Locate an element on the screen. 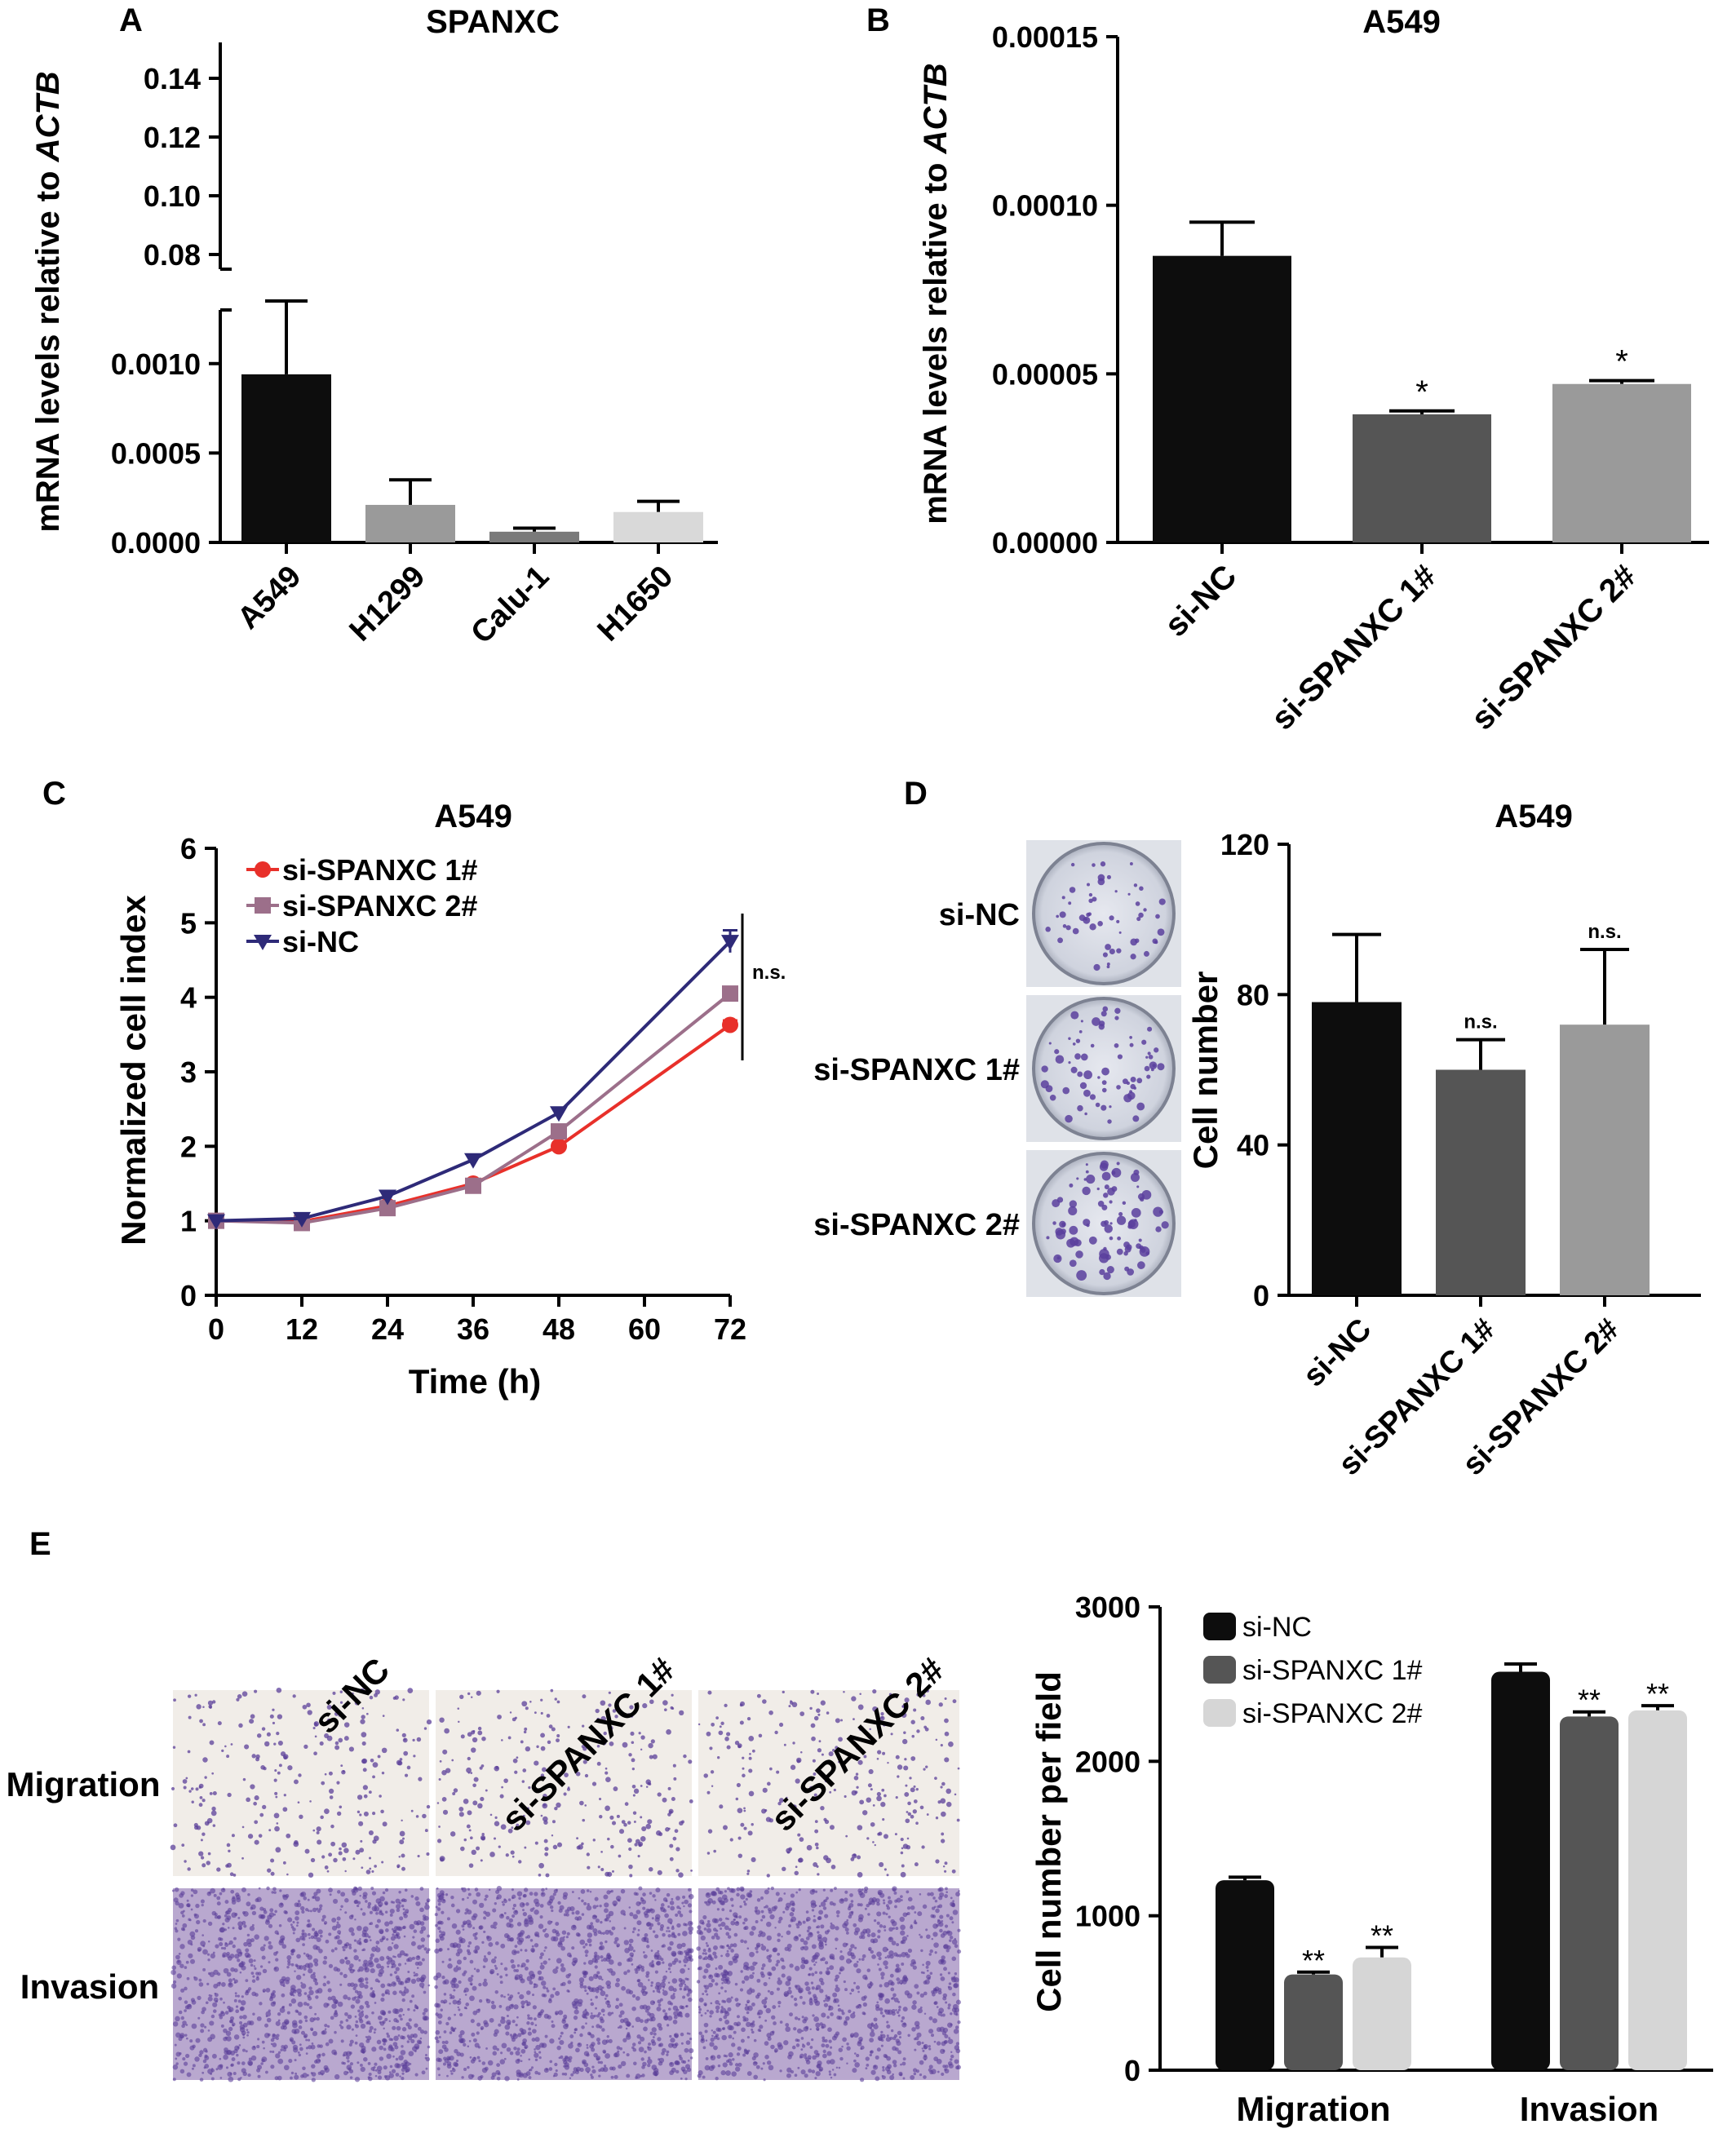  panel-e-bar-invasion-si-nc is located at coordinates (1520, 1870).